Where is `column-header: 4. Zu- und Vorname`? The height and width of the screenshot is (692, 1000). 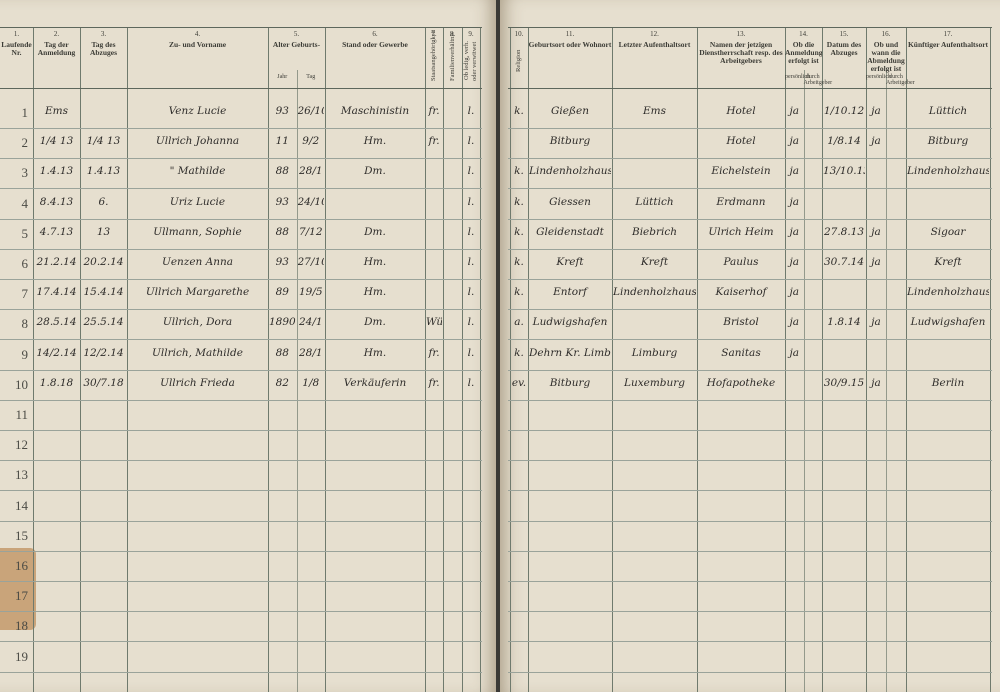 column-header: 4. Zu- und Vorname is located at coordinates (197, 58).